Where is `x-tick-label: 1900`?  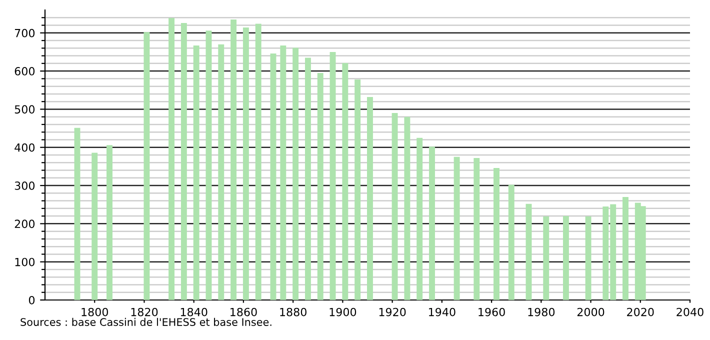
x-tick-label: 1900 is located at coordinates (343, 312).